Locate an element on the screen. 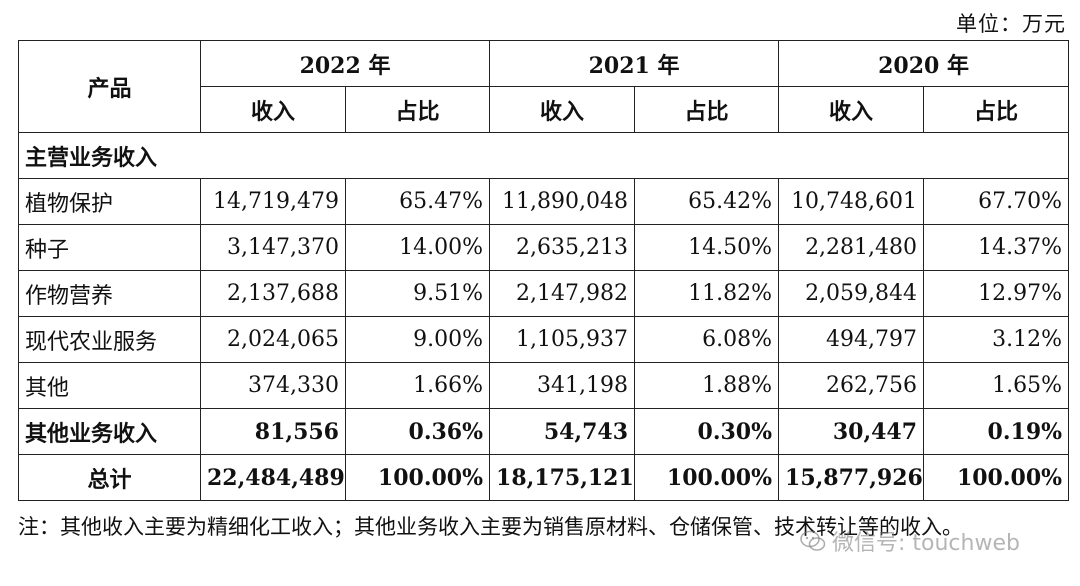  unit-label: 单位：万元 is located at coordinates (1011, 24).